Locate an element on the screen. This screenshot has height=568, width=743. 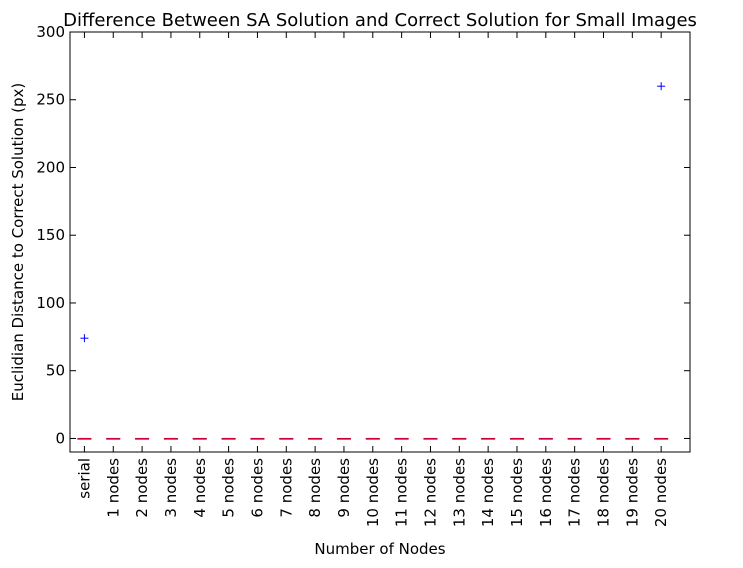
y-tick-label: 200 is located at coordinates (50, 167).